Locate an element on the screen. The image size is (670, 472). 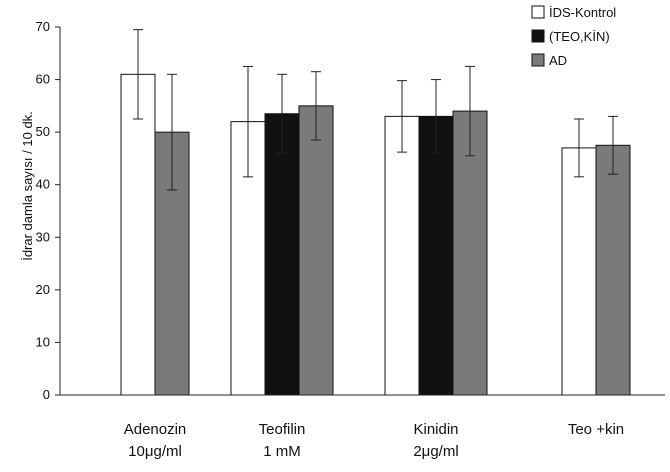
legend: İDS-Kontrol (TEO,KİN) AD is located at coordinates (573, 36).